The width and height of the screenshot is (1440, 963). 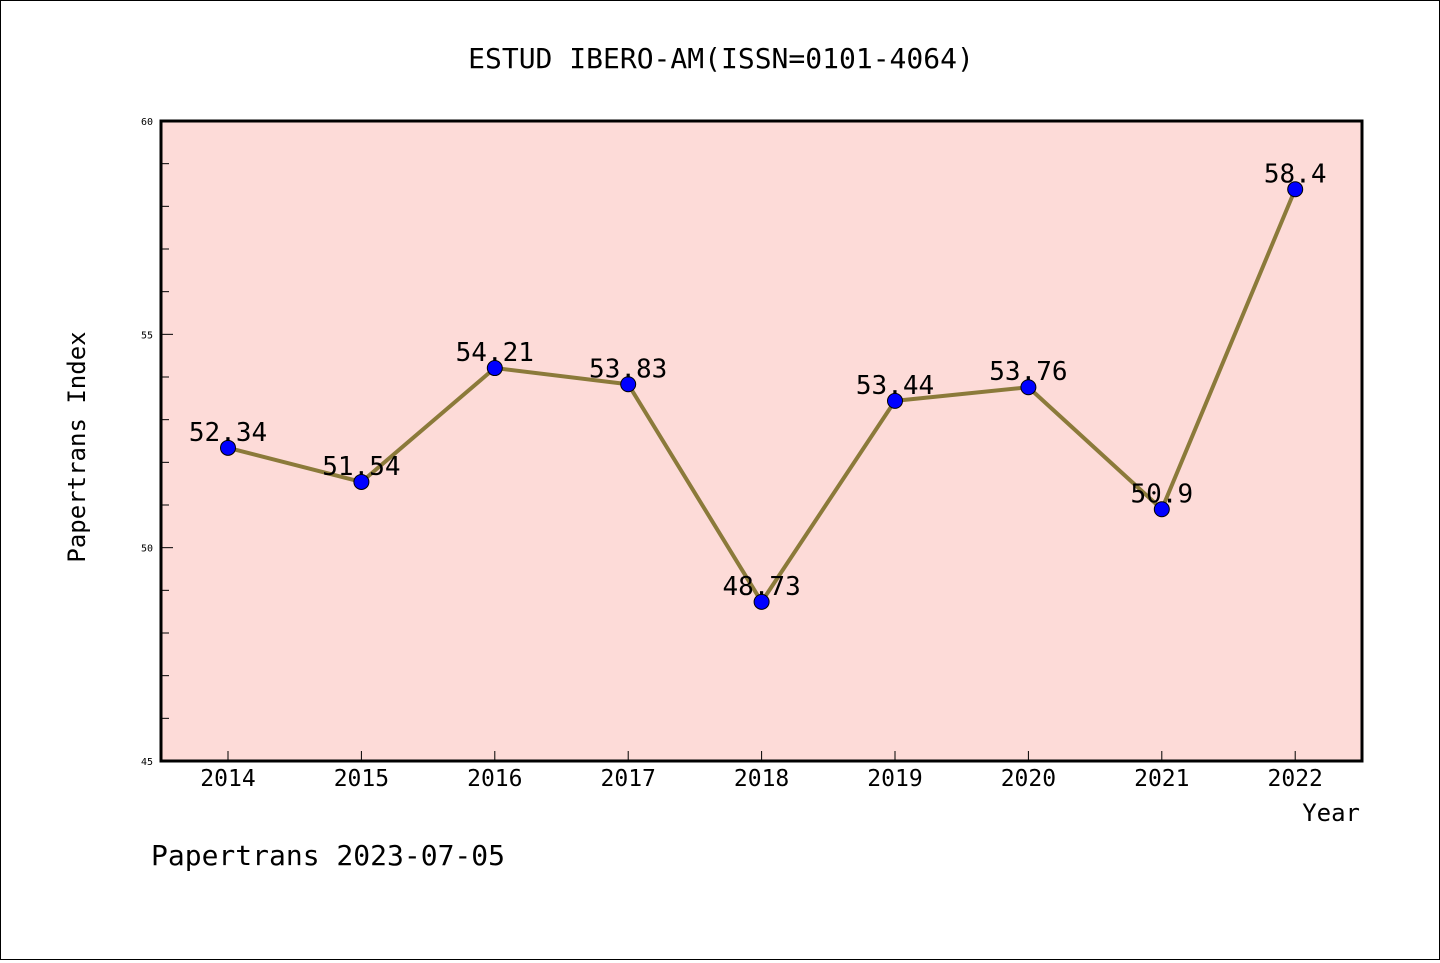 I want to click on data-label: 54.21, so click(x=495, y=353).